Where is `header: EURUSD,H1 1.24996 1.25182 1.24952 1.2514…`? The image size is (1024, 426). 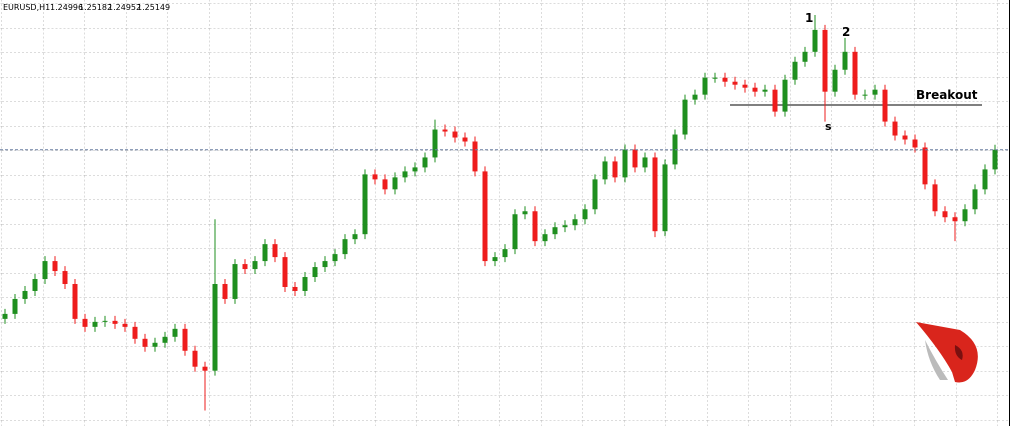 header: EURUSD,H1 1.24996 1.25182 1.24952 1.2514… is located at coordinates (86, 7).